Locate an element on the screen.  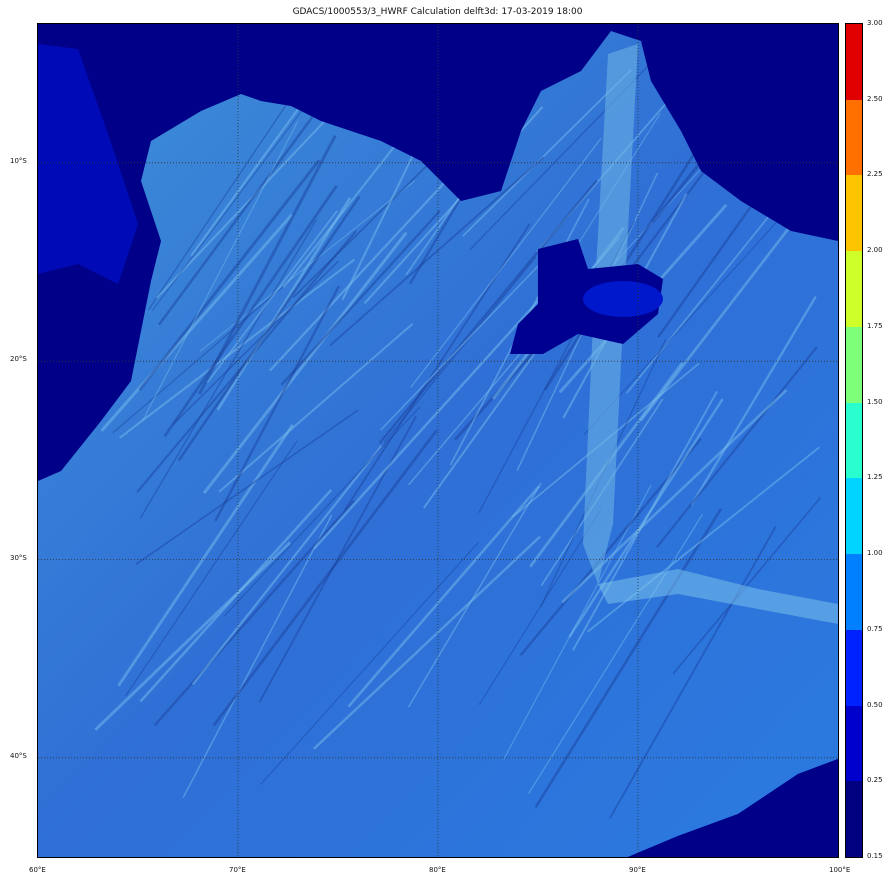
colorbar-label: 2.25 is located at coordinates (875, 174).